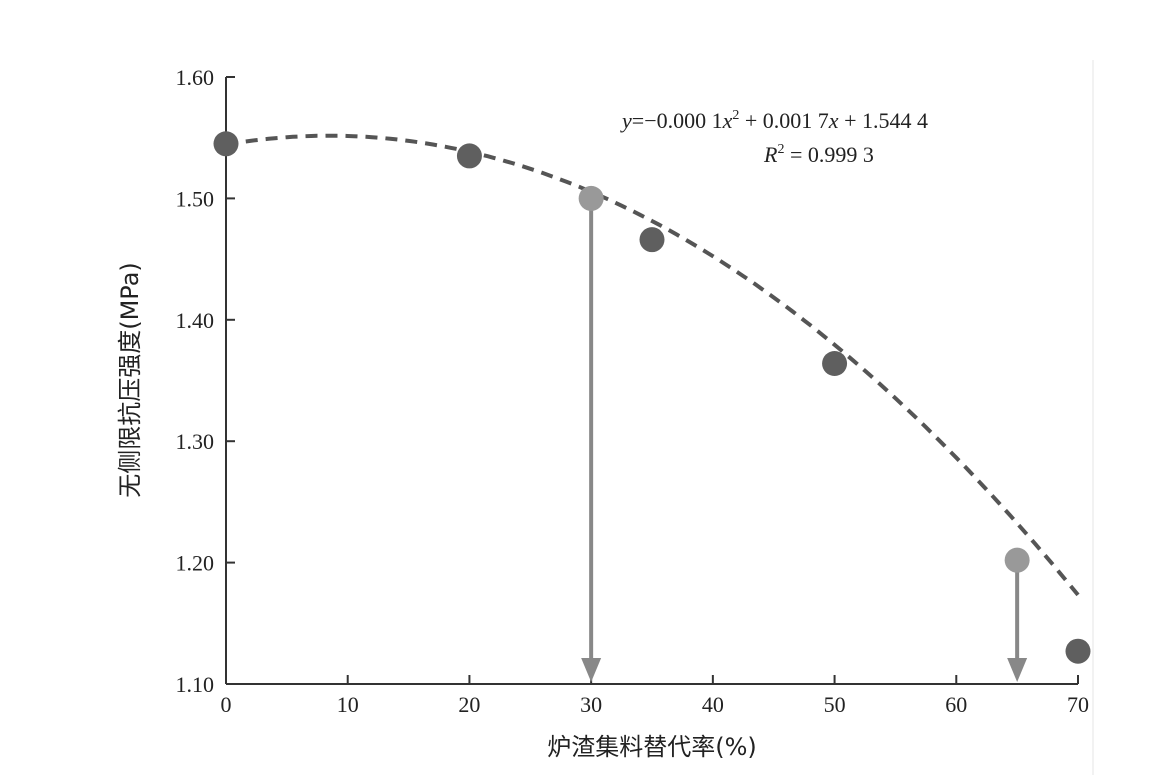  What do you see at coordinates (469, 704) in the screenshot?
I see `x-tick-label: 20` at bounding box center [469, 704].